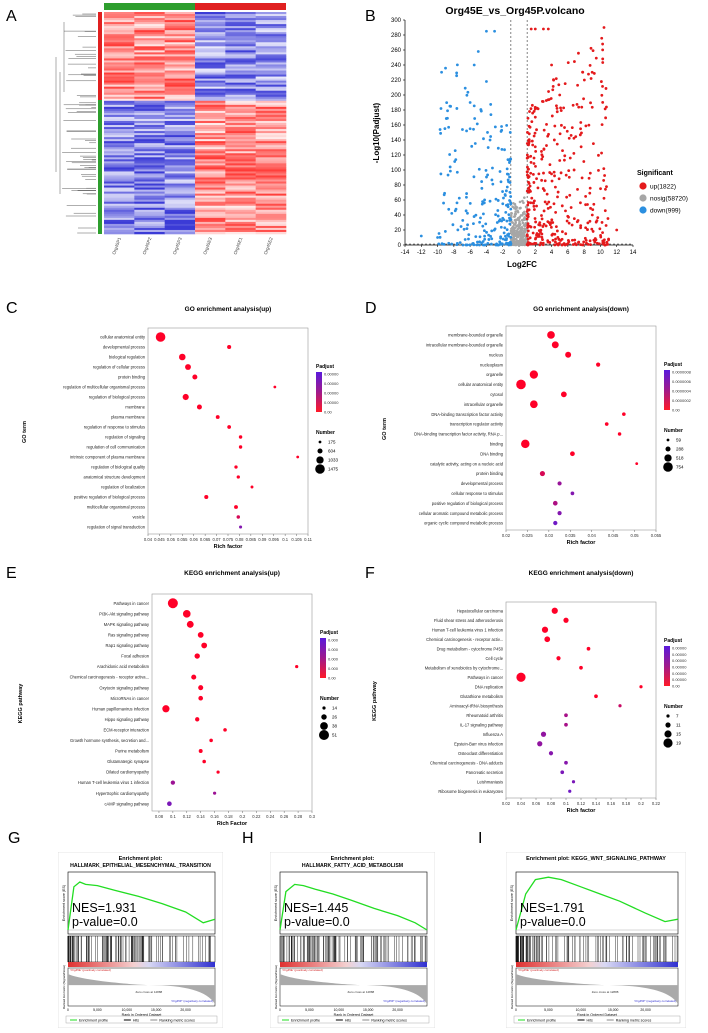 The width and height of the screenshot is (708, 1033). Describe the element at coordinates (633, 253) in the screenshot. I see `volcano-x-tick-label: 14` at that location.